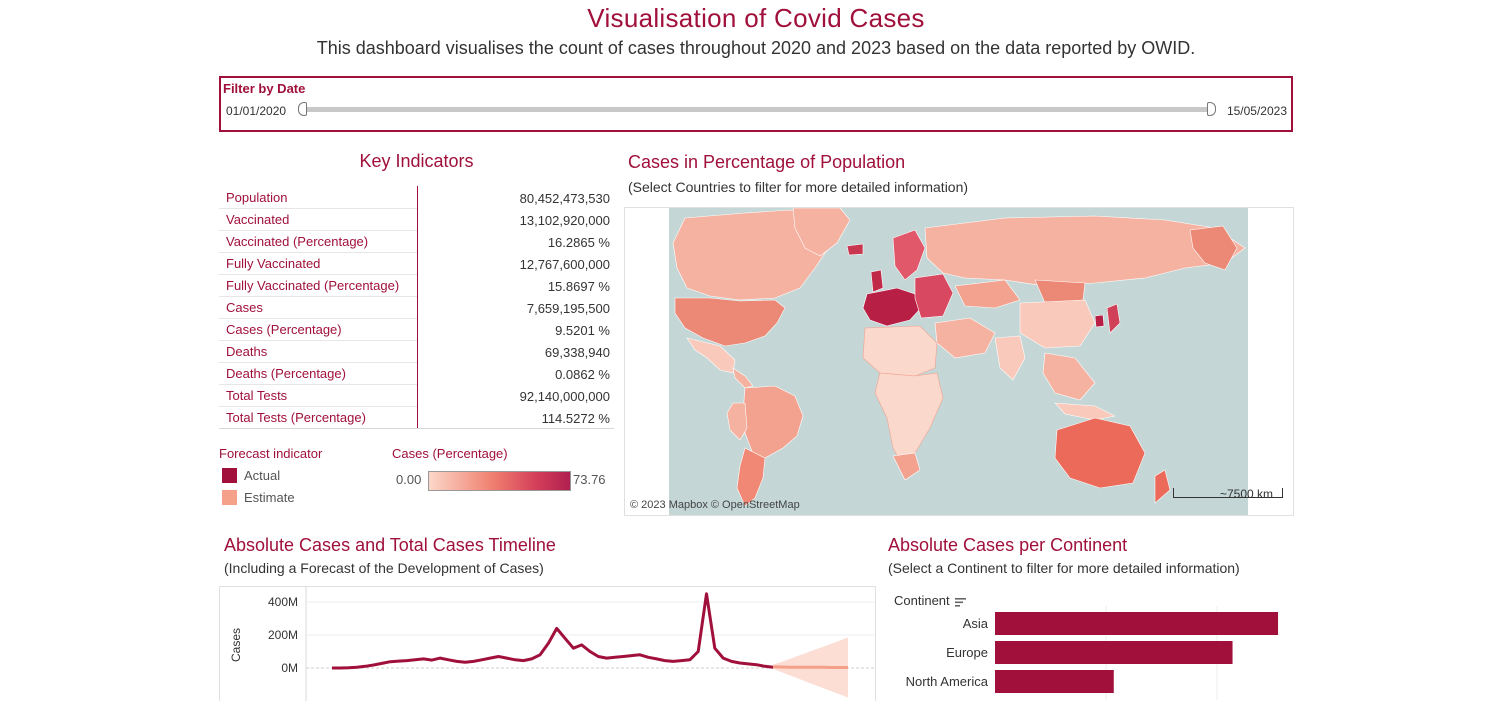 The height and width of the screenshot is (701, 1500). What do you see at coordinates (416, 263) in the screenshot?
I see `indicator-row: Fully Vaccinated 12,767,600,000` at bounding box center [416, 263].